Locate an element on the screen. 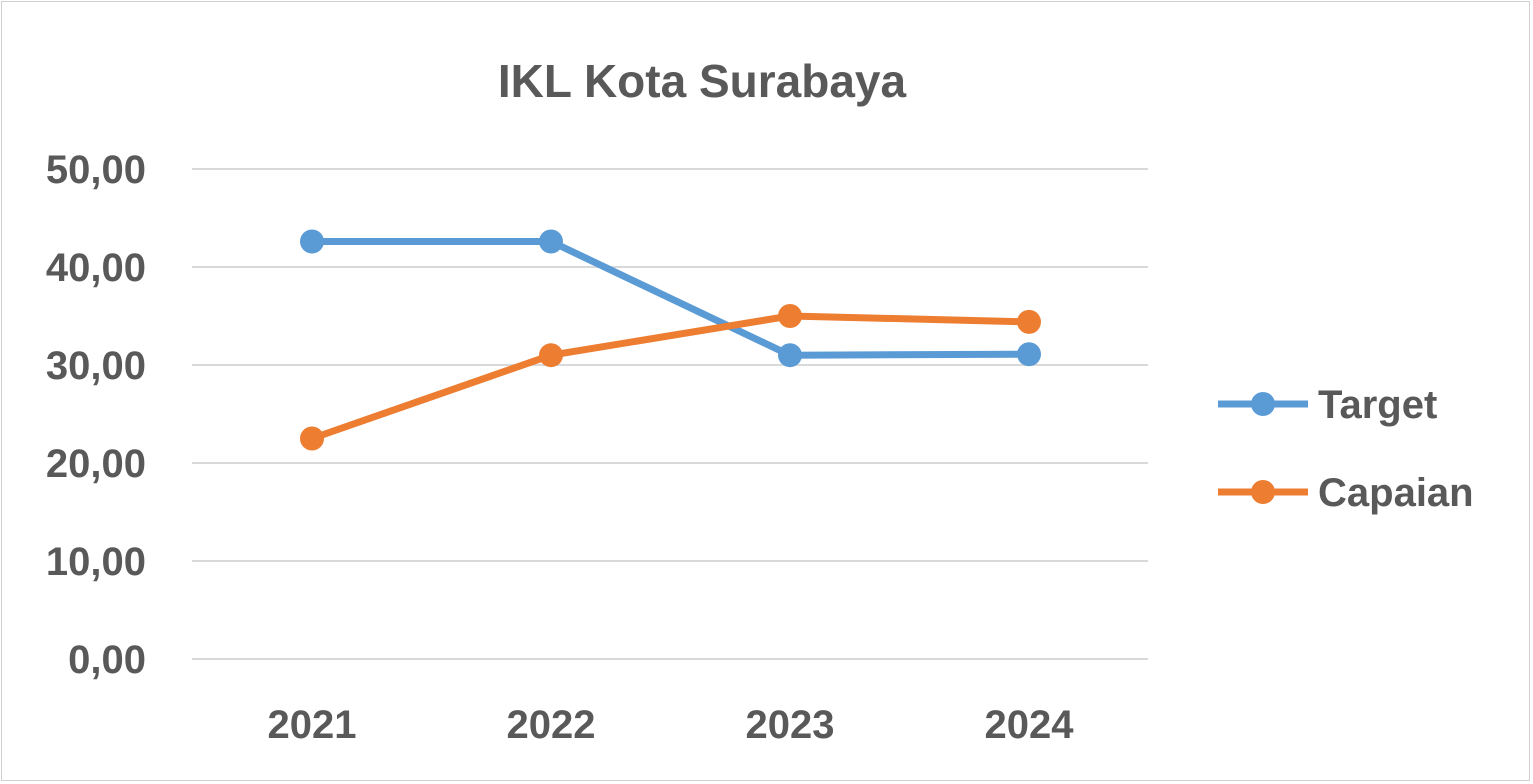 This screenshot has width=1533, height=784. legend-label-target: Target is located at coordinates (1377, 405).